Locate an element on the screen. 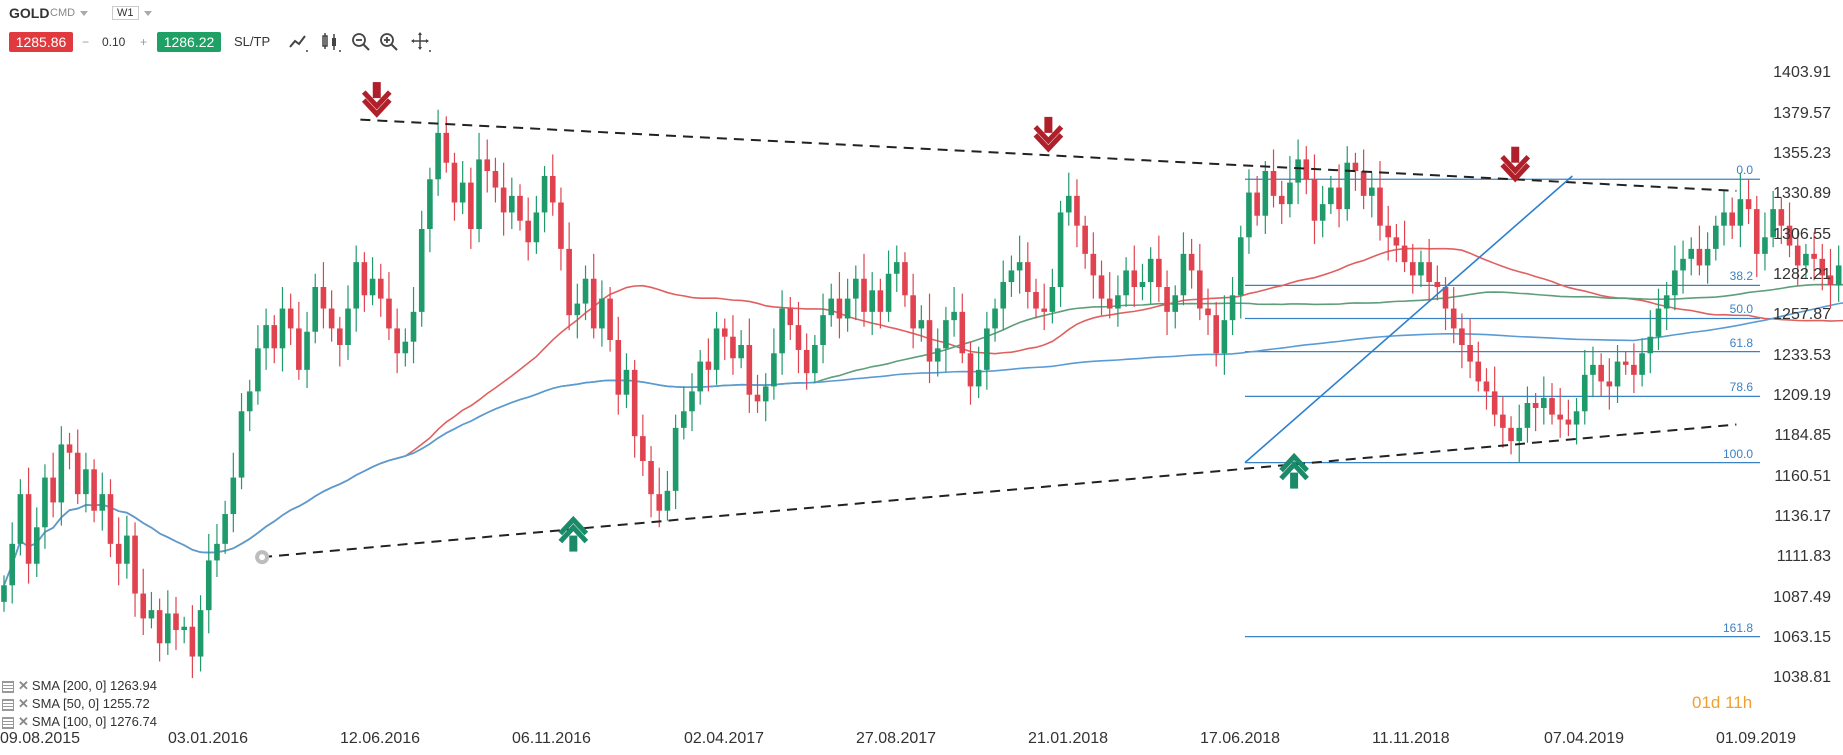 Image resolution: width=1843 pixels, height=755 pixels. zoom-out-icon is located at coordinates (361, 42).